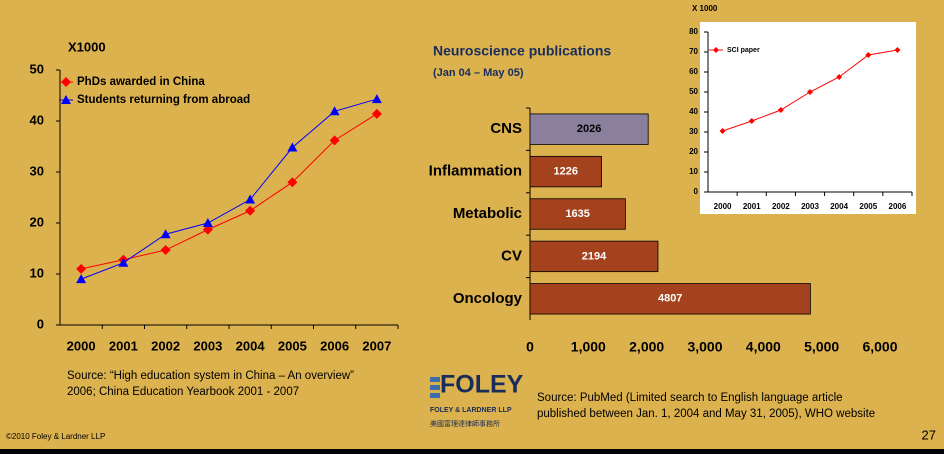 This screenshot has width=944, height=454. What do you see at coordinates (693, 31) in the screenshot?
I see `y-tick-label: 80` at bounding box center [693, 31].